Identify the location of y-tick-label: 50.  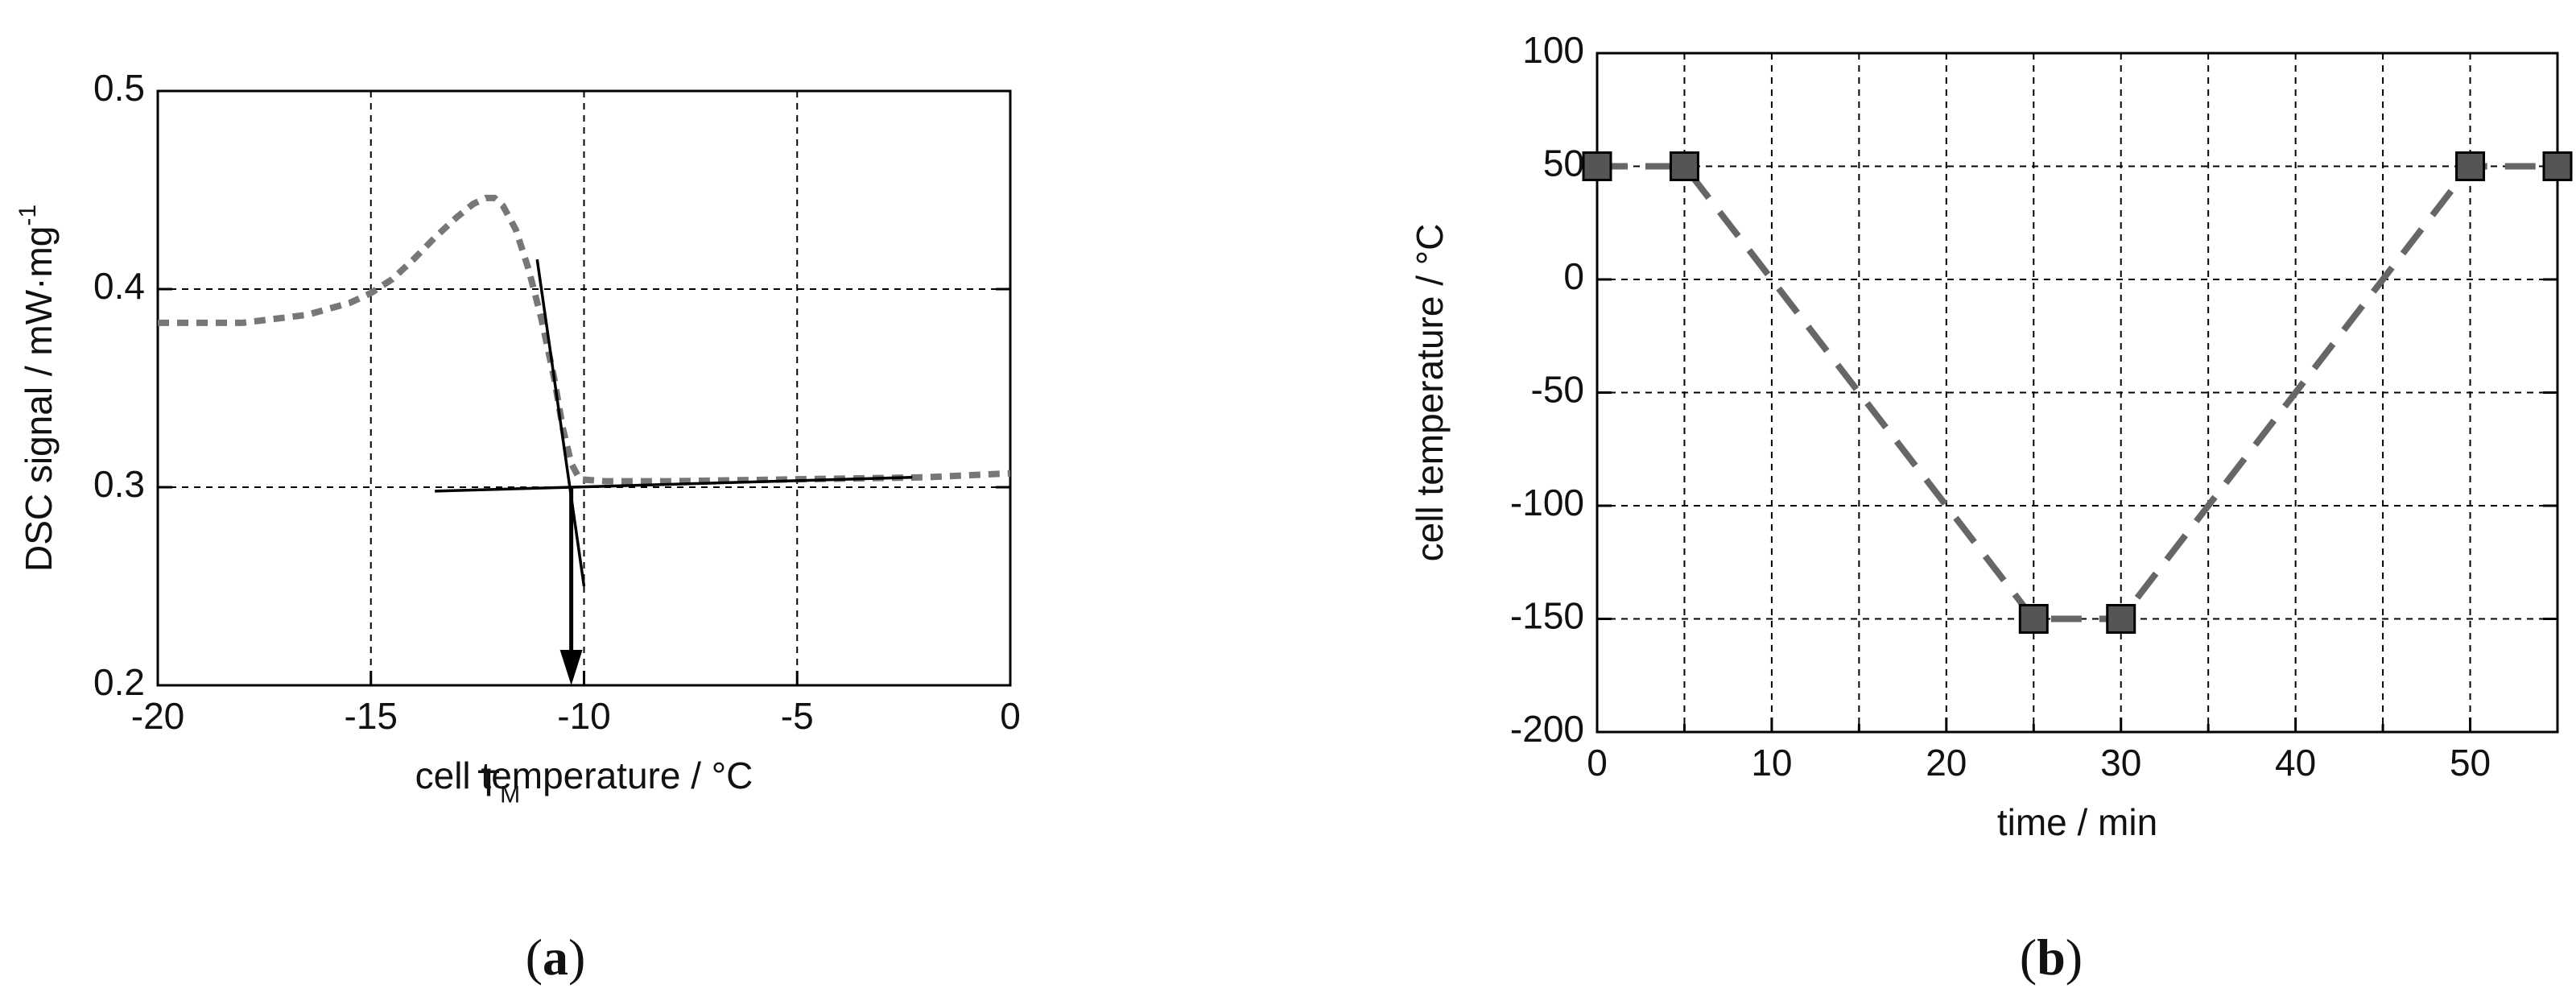
(1563, 163).